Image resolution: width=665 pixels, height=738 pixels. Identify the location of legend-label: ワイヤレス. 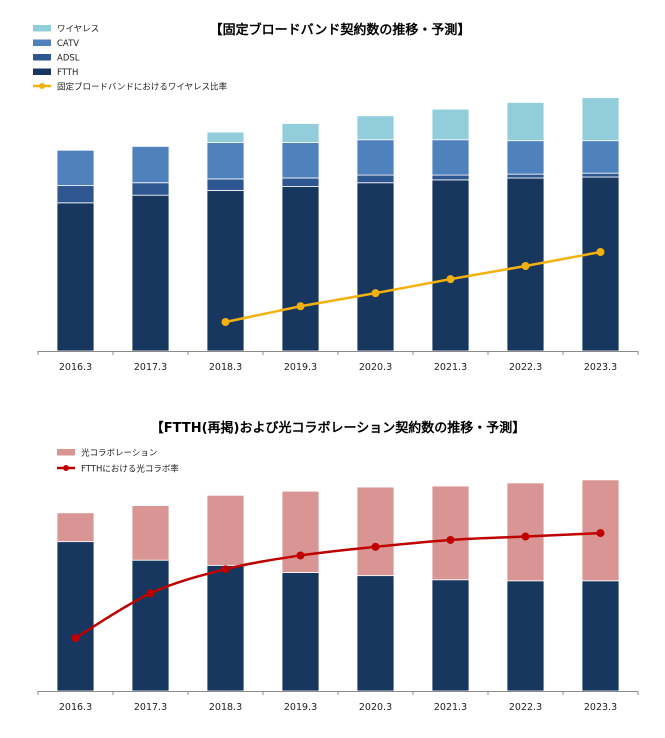
(78, 30).